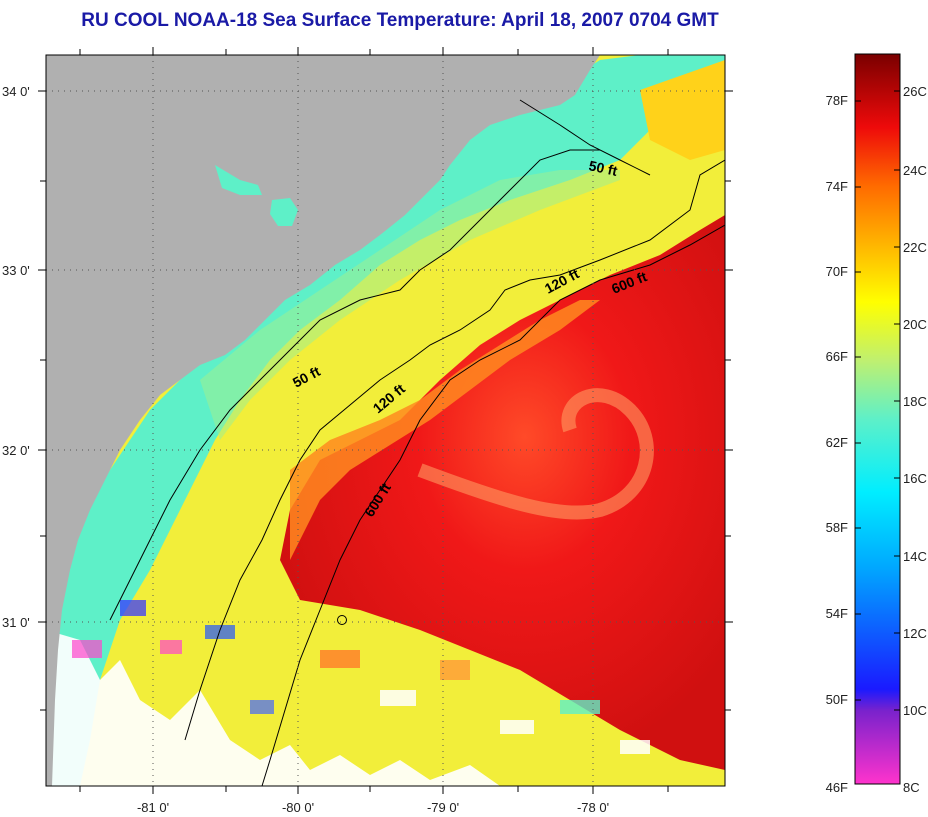 This screenshot has height=817, width=928. Describe the element at coordinates (837, 613) in the screenshot. I see `colorbar-f-label: 54F` at that location.